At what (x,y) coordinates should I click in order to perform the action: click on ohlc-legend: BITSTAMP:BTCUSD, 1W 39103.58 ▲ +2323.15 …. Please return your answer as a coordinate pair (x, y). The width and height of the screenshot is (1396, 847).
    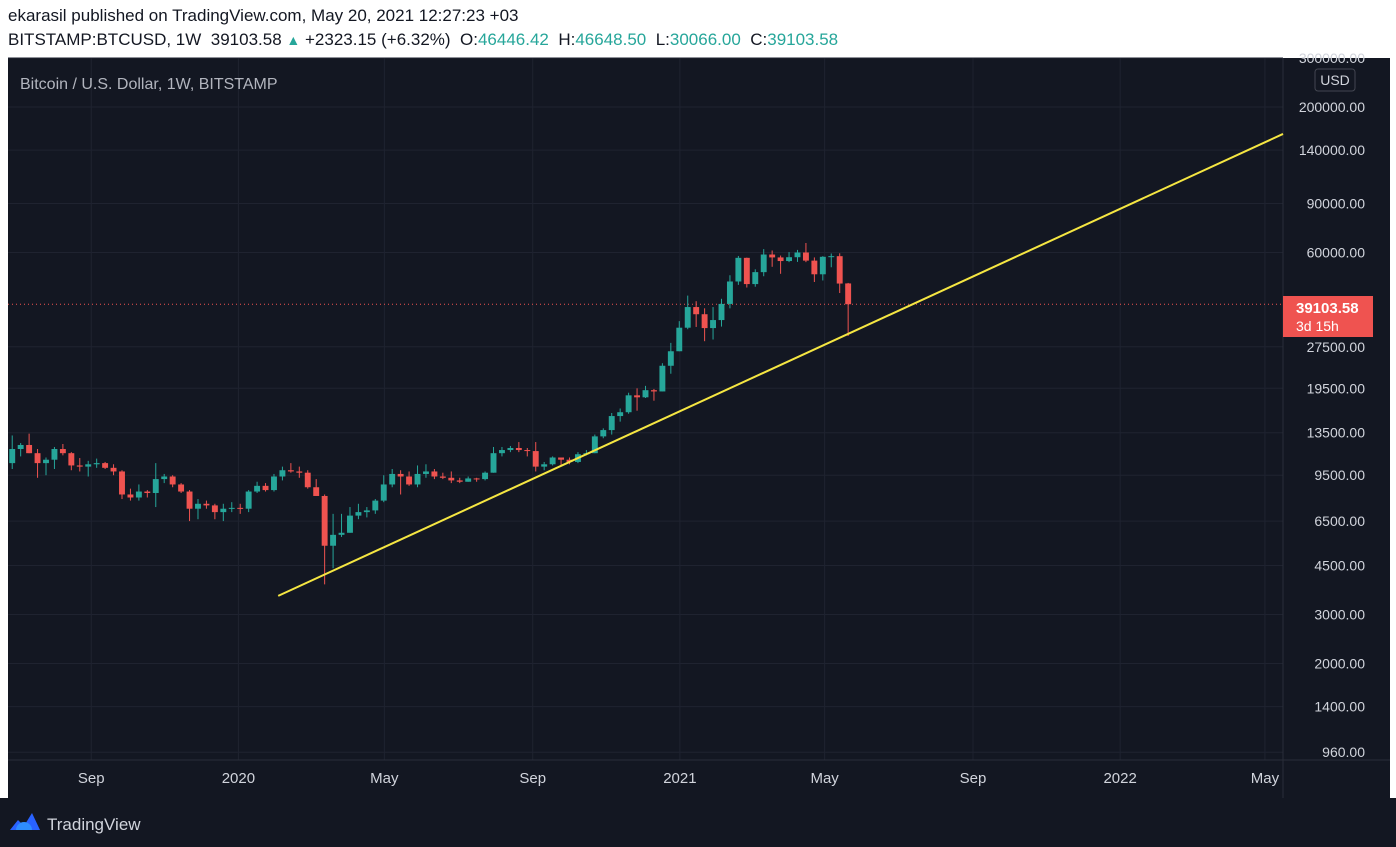
    Looking at the image, I should click on (423, 40).